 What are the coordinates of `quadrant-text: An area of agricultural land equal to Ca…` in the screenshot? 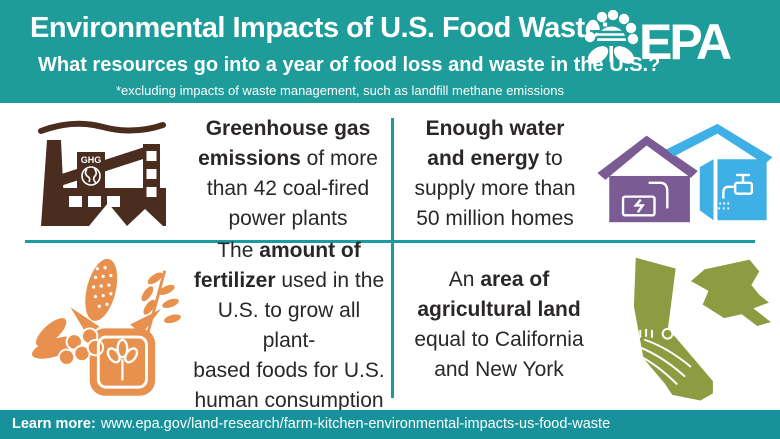 It's located at (499, 324).